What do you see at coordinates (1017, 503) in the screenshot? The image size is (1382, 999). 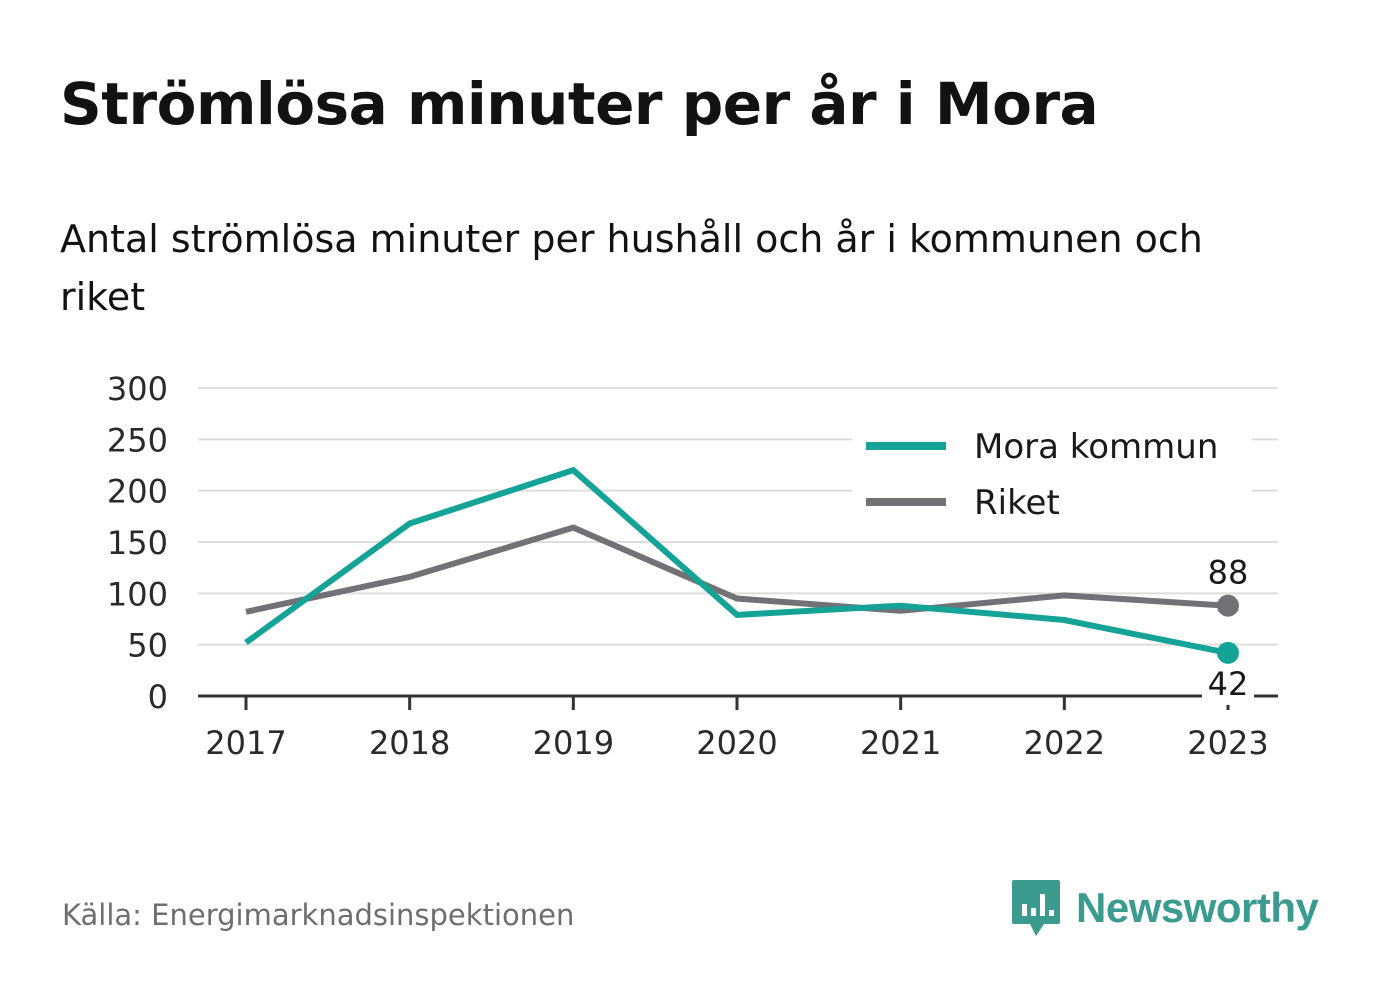 I see `legend-label: Riket` at bounding box center [1017, 503].